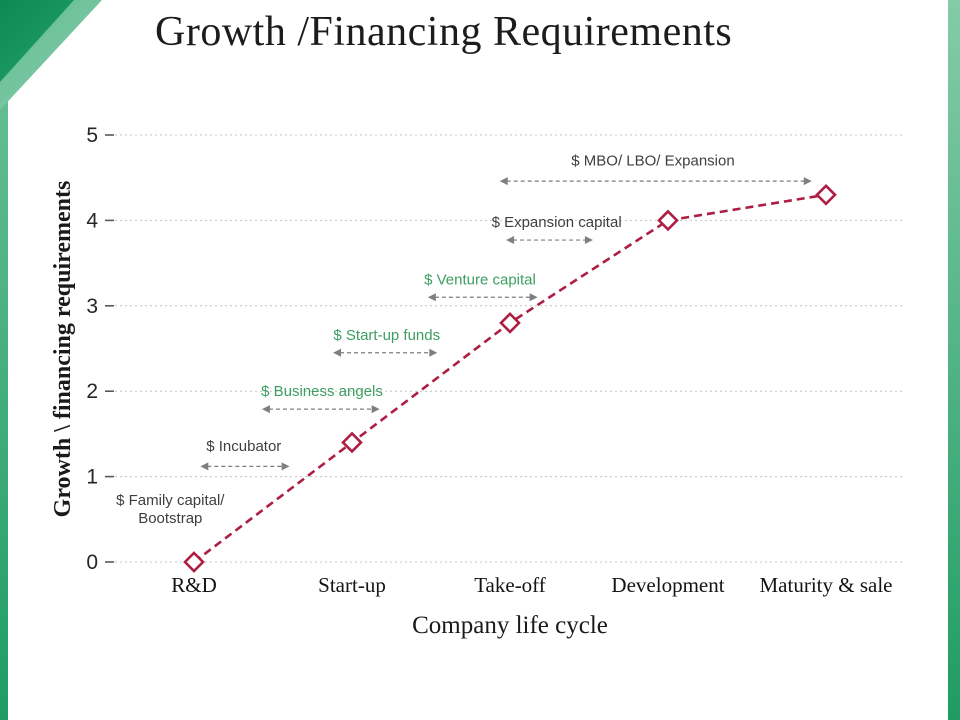 This screenshot has height=720, width=960. I want to click on y-tick-label: 2, so click(92, 391).